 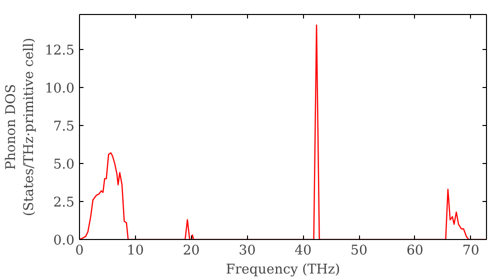 What do you see at coordinates (283, 270) in the screenshot?
I see `x-axis-title: Frequency (THz)` at bounding box center [283, 270].